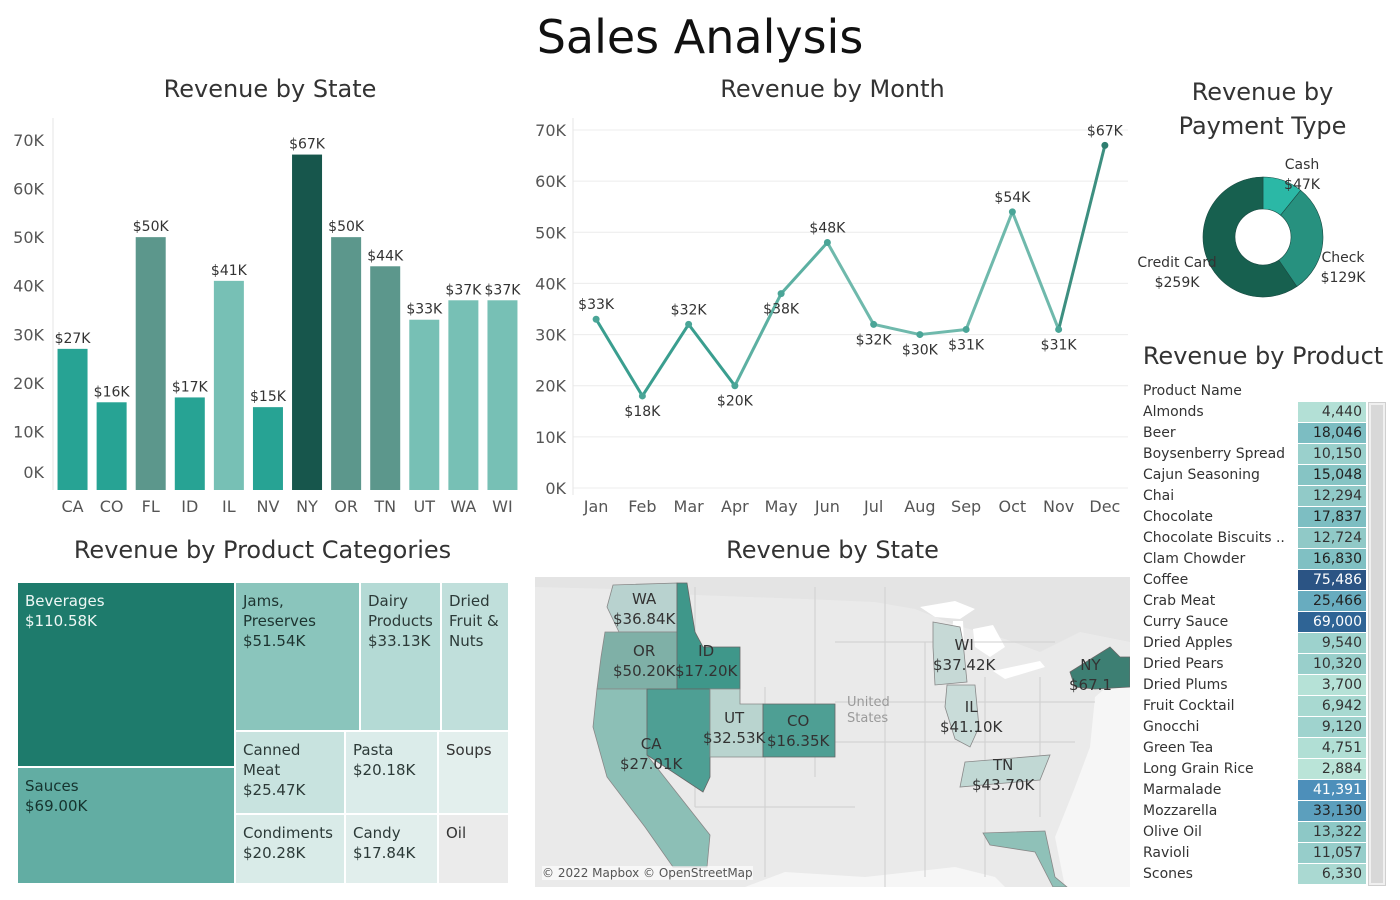  Describe the element at coordinates (1264, 496) in the screenshot. I see `table-row: Chai 12,294` at that location.